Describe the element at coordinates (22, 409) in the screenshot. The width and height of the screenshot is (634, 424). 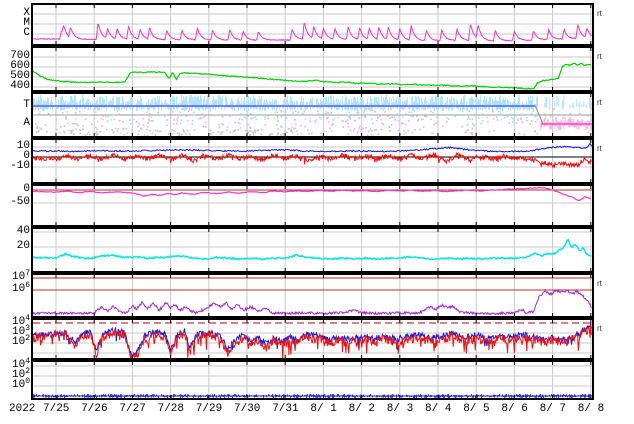
I see `x-axis-year: 2022` at that location.